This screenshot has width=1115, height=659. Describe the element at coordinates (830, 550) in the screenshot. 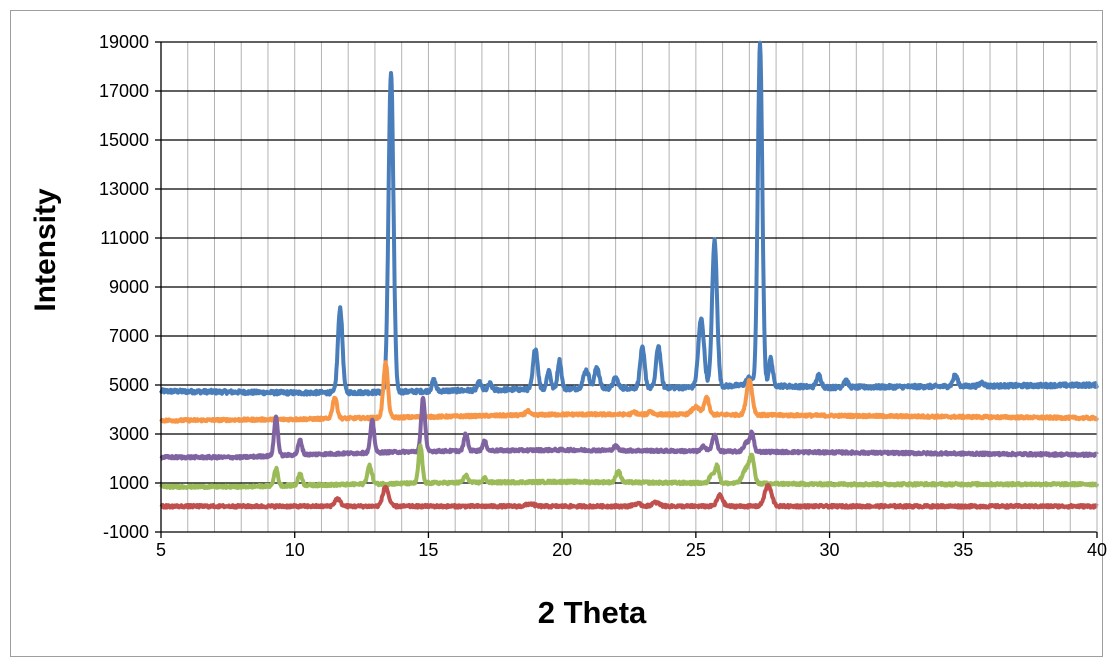

I see `x-tick-label: 30` at that location.